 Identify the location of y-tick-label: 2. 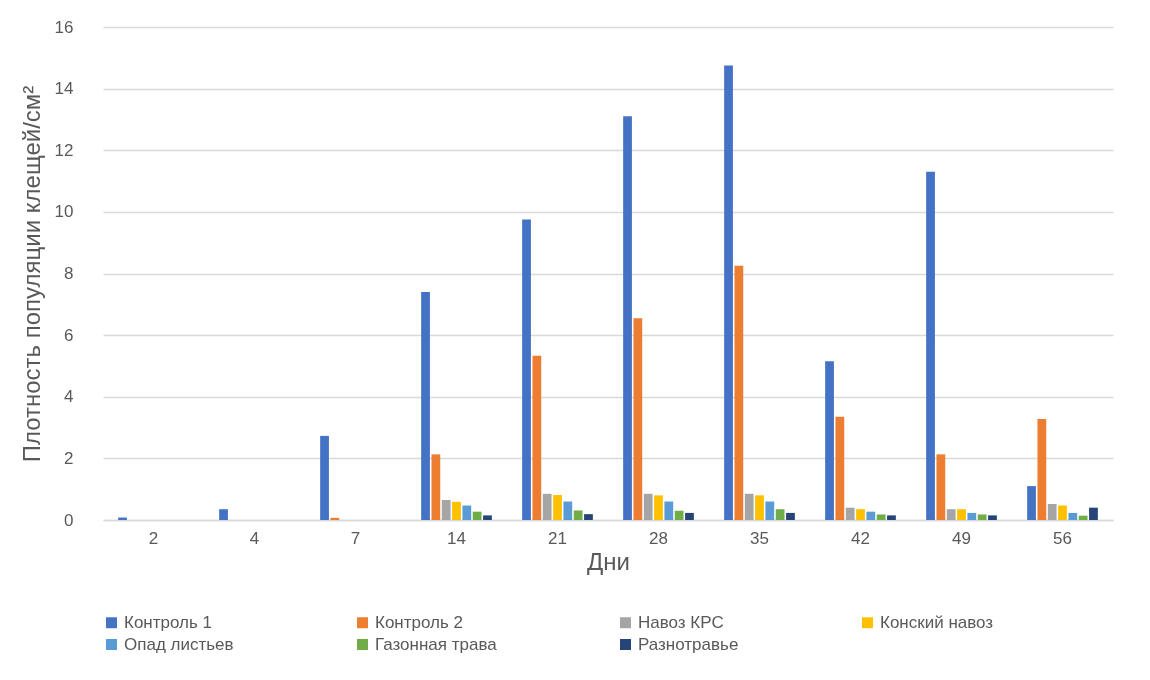
(69, 458).